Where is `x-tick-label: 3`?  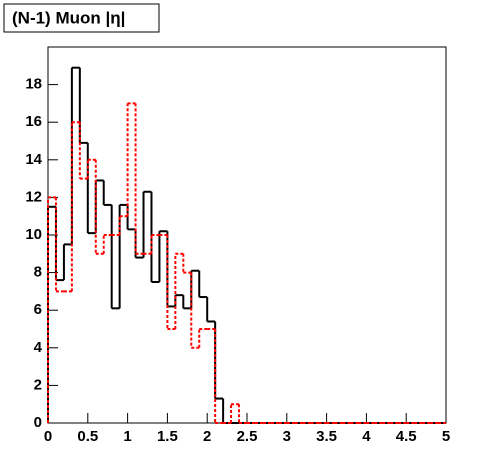 x-tick-label: 3 is located at coordinates (287, 436).